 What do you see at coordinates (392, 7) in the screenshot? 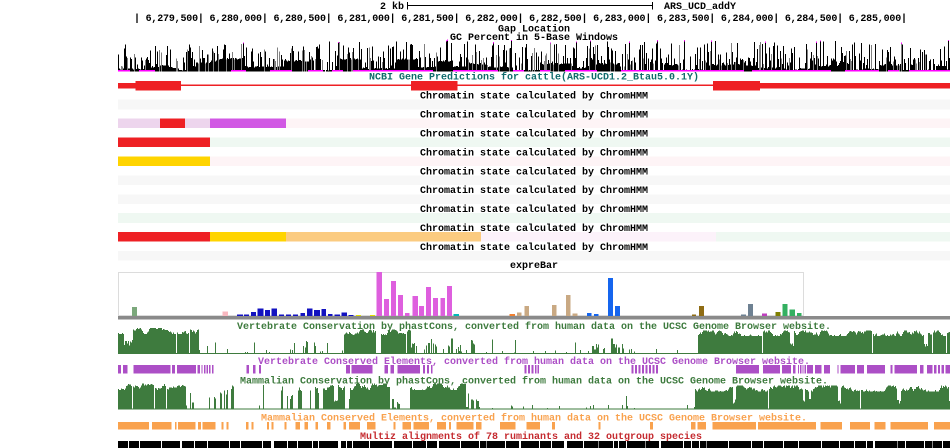
I see `svg-text: 2 kb` at bounding box center [392, 7].